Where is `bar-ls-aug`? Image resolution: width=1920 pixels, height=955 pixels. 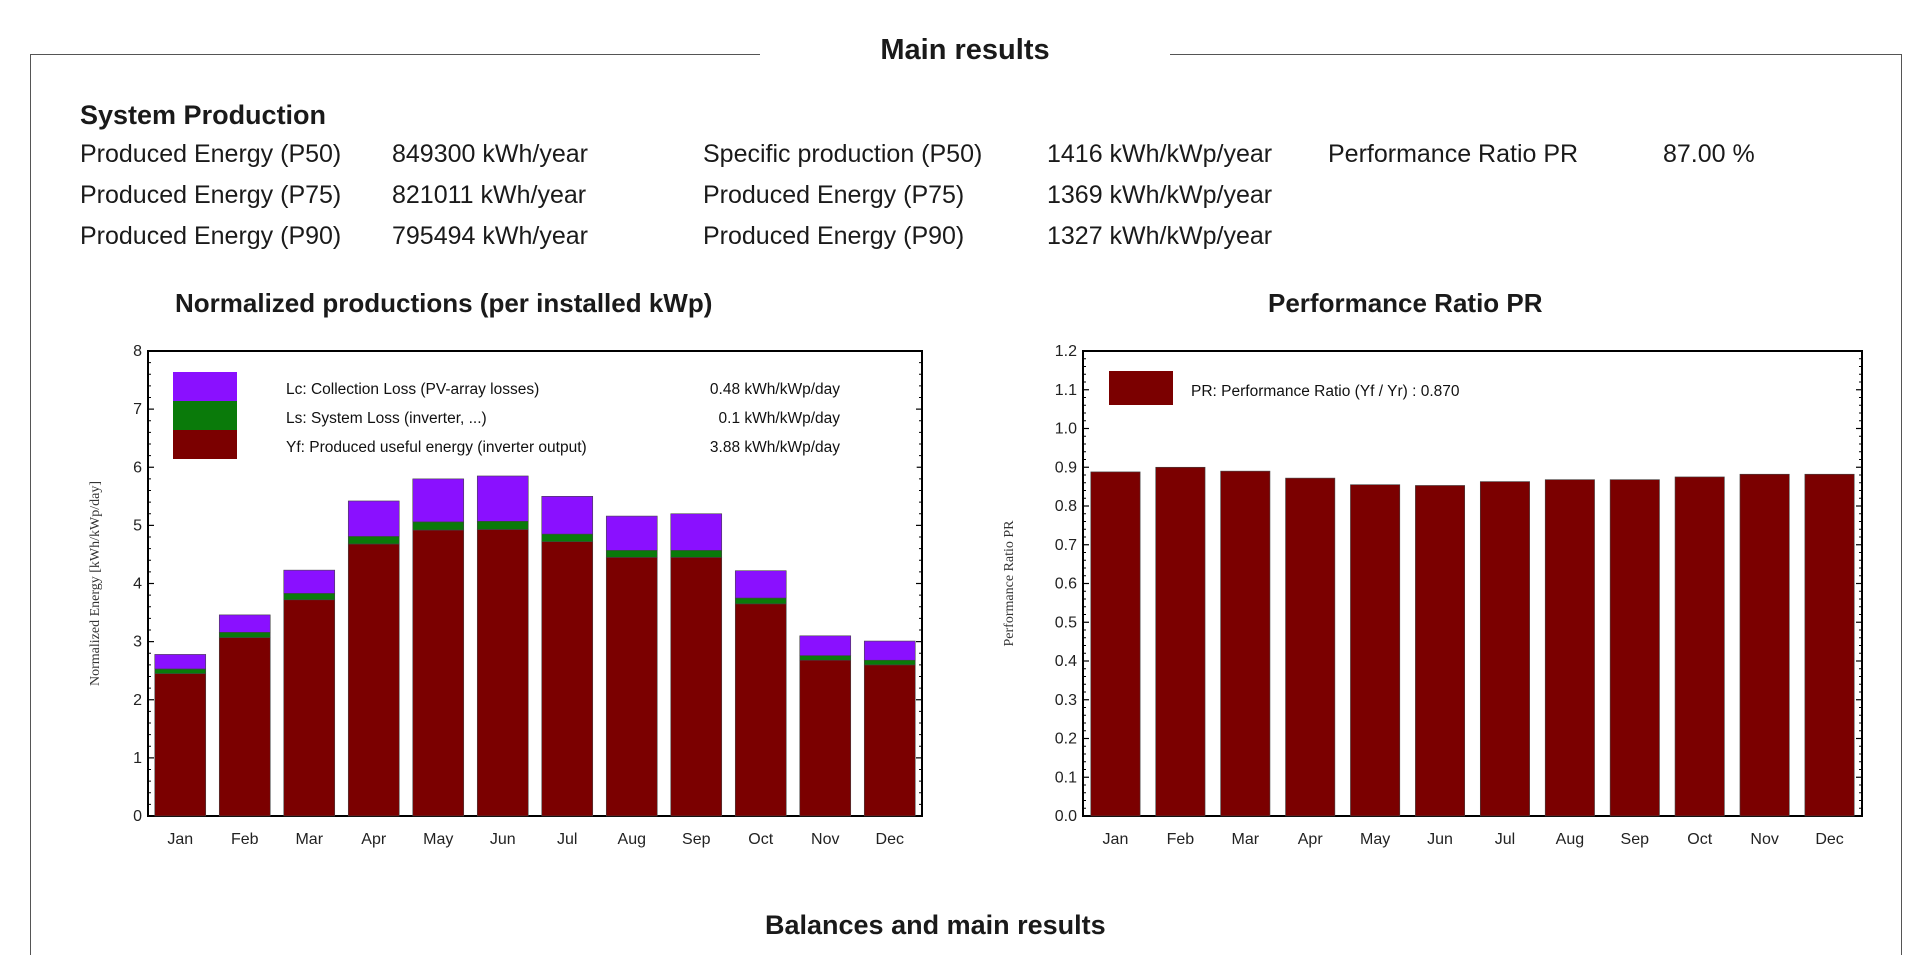 bar-ls-aug is located at coordinates (631, 554).